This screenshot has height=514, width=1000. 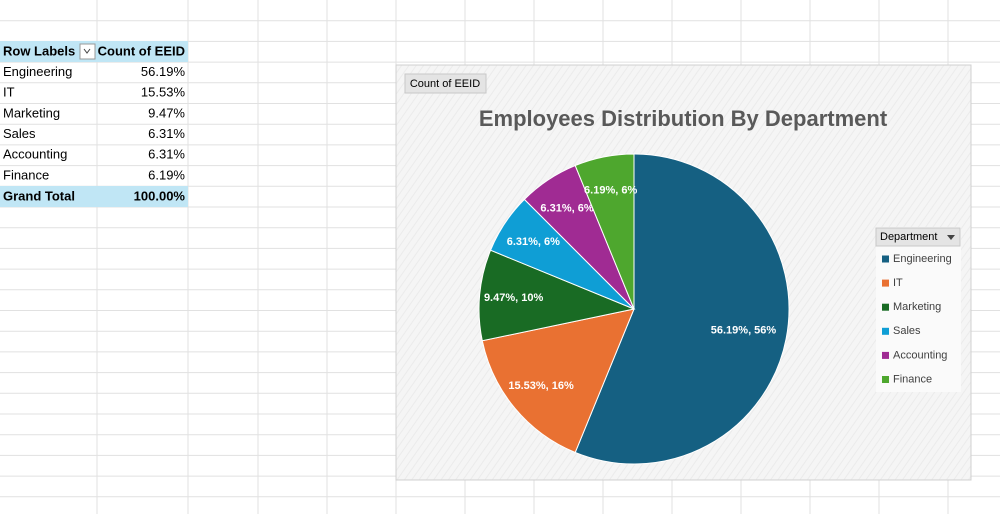 I want to click on row-value: 15.53%, so click(x=163, y=92).